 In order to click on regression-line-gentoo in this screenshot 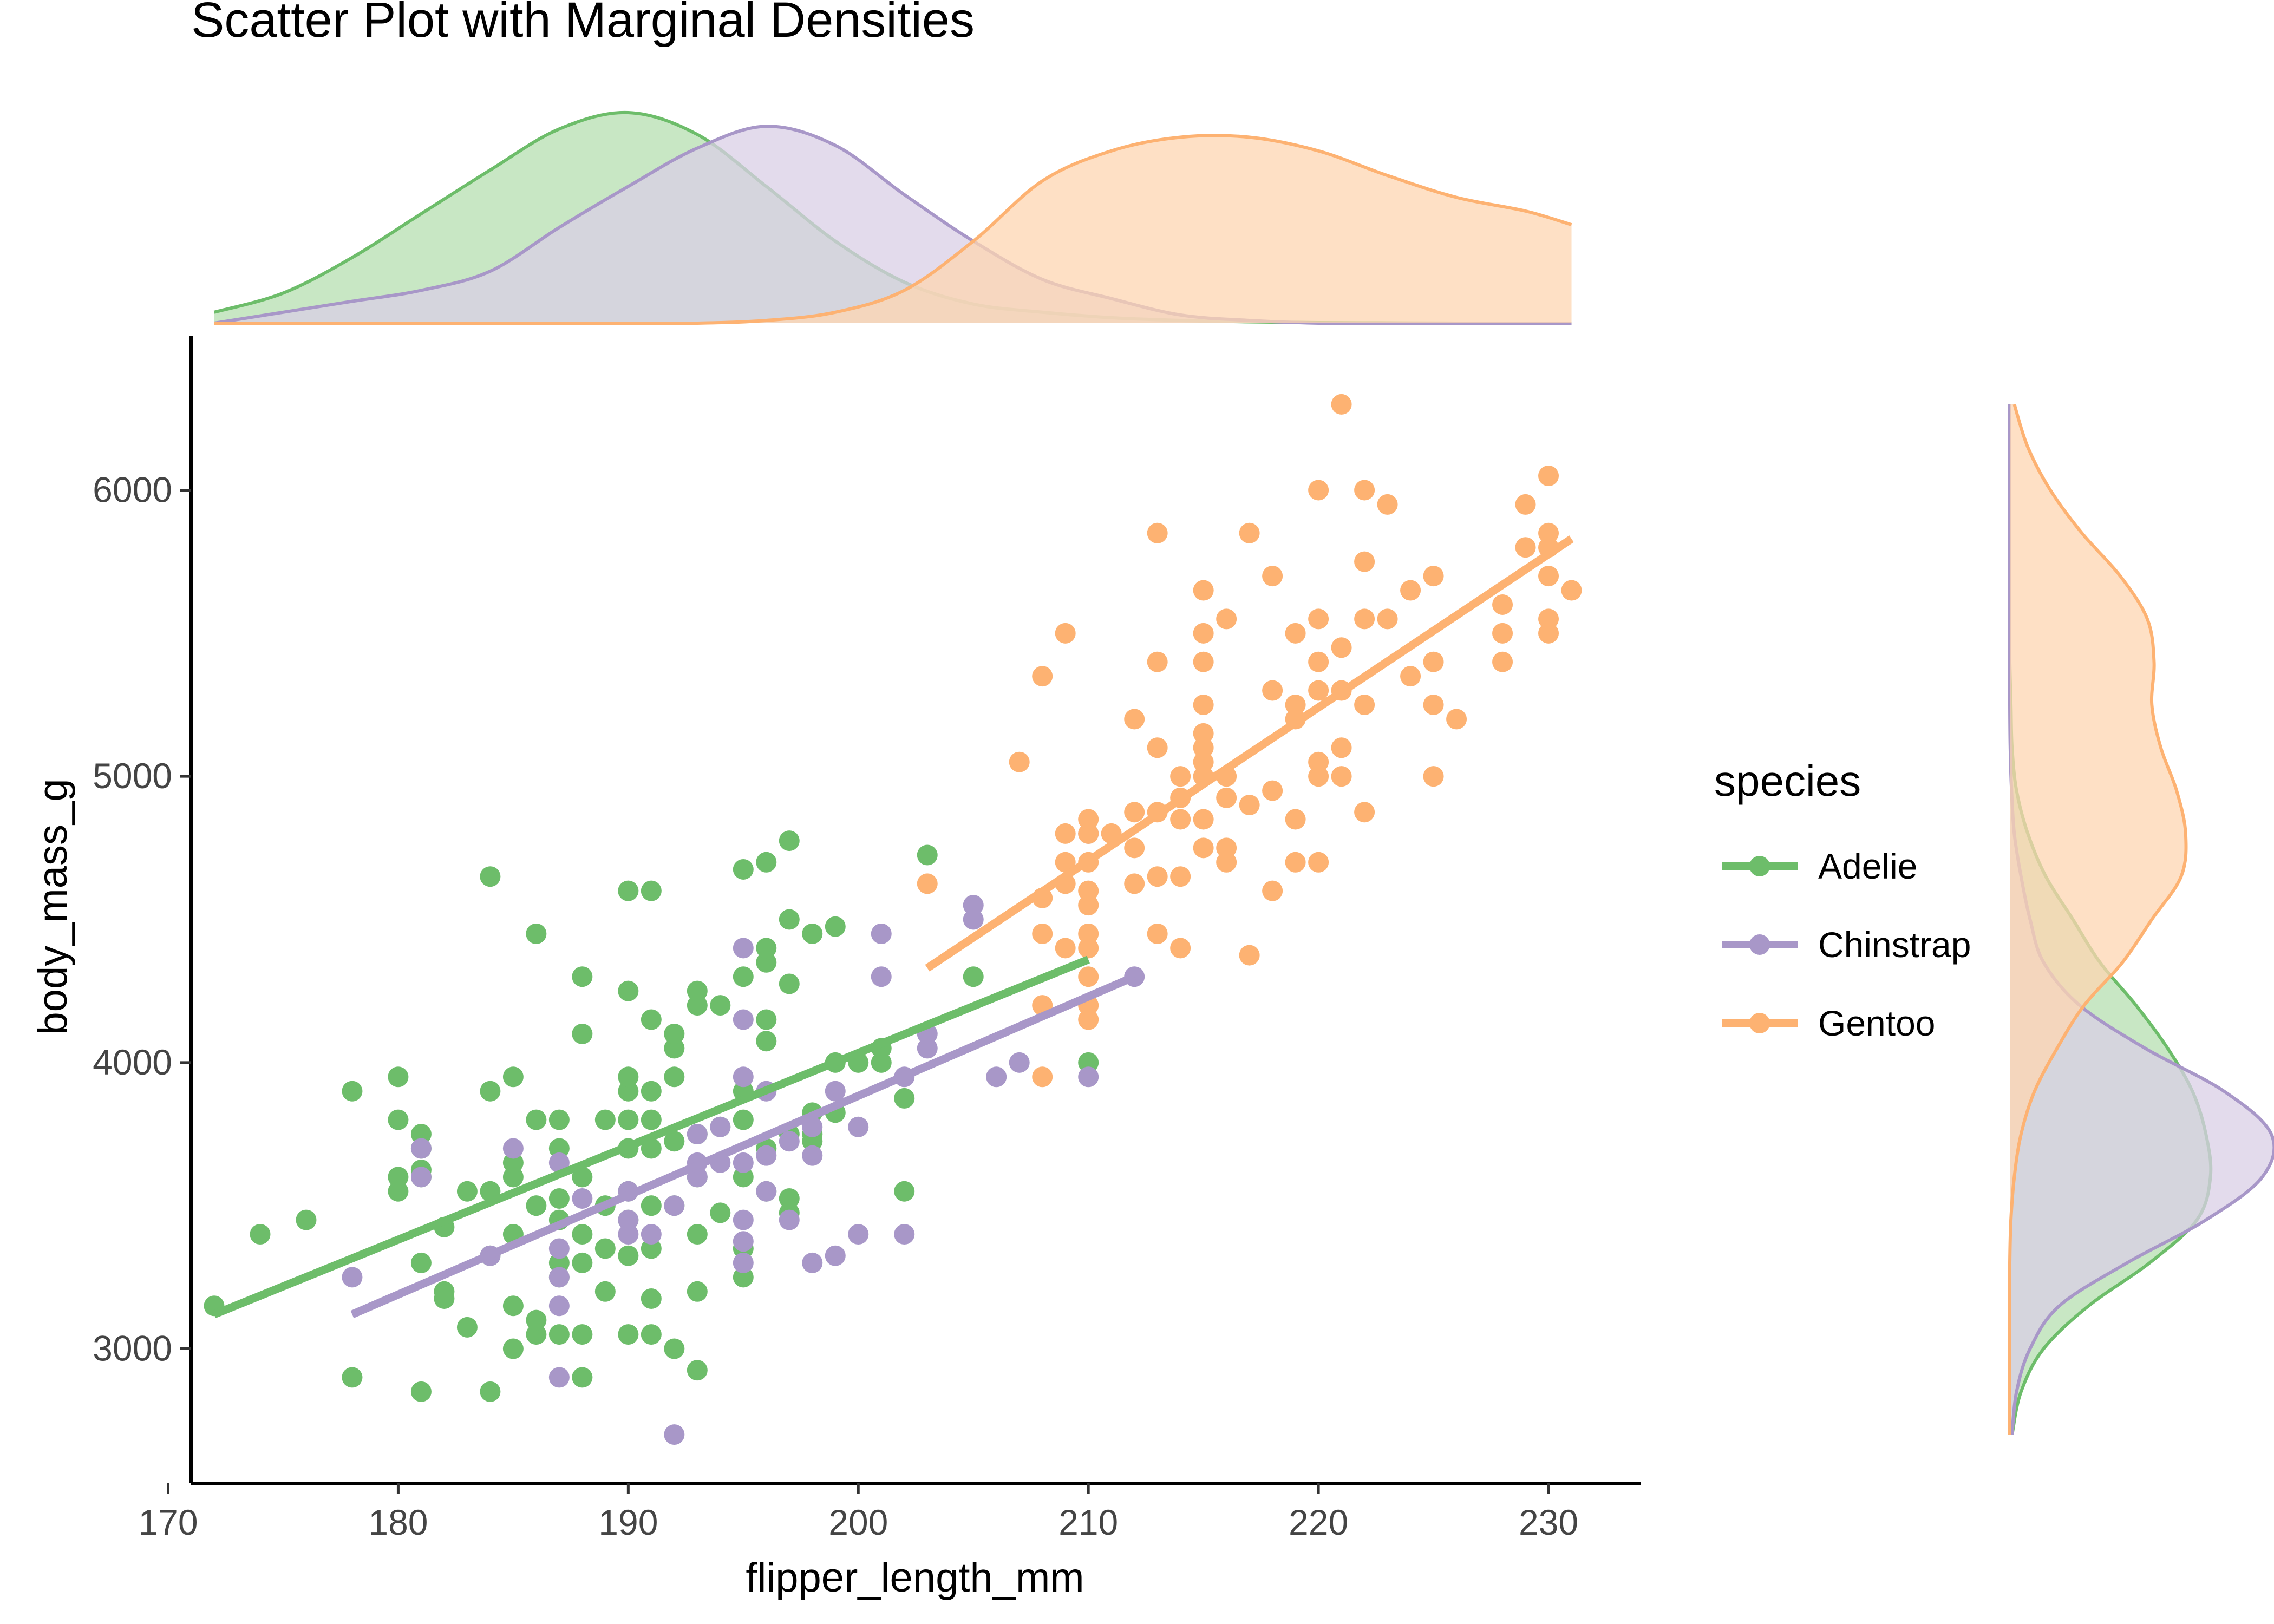, I will do `click(1250, 753)`.